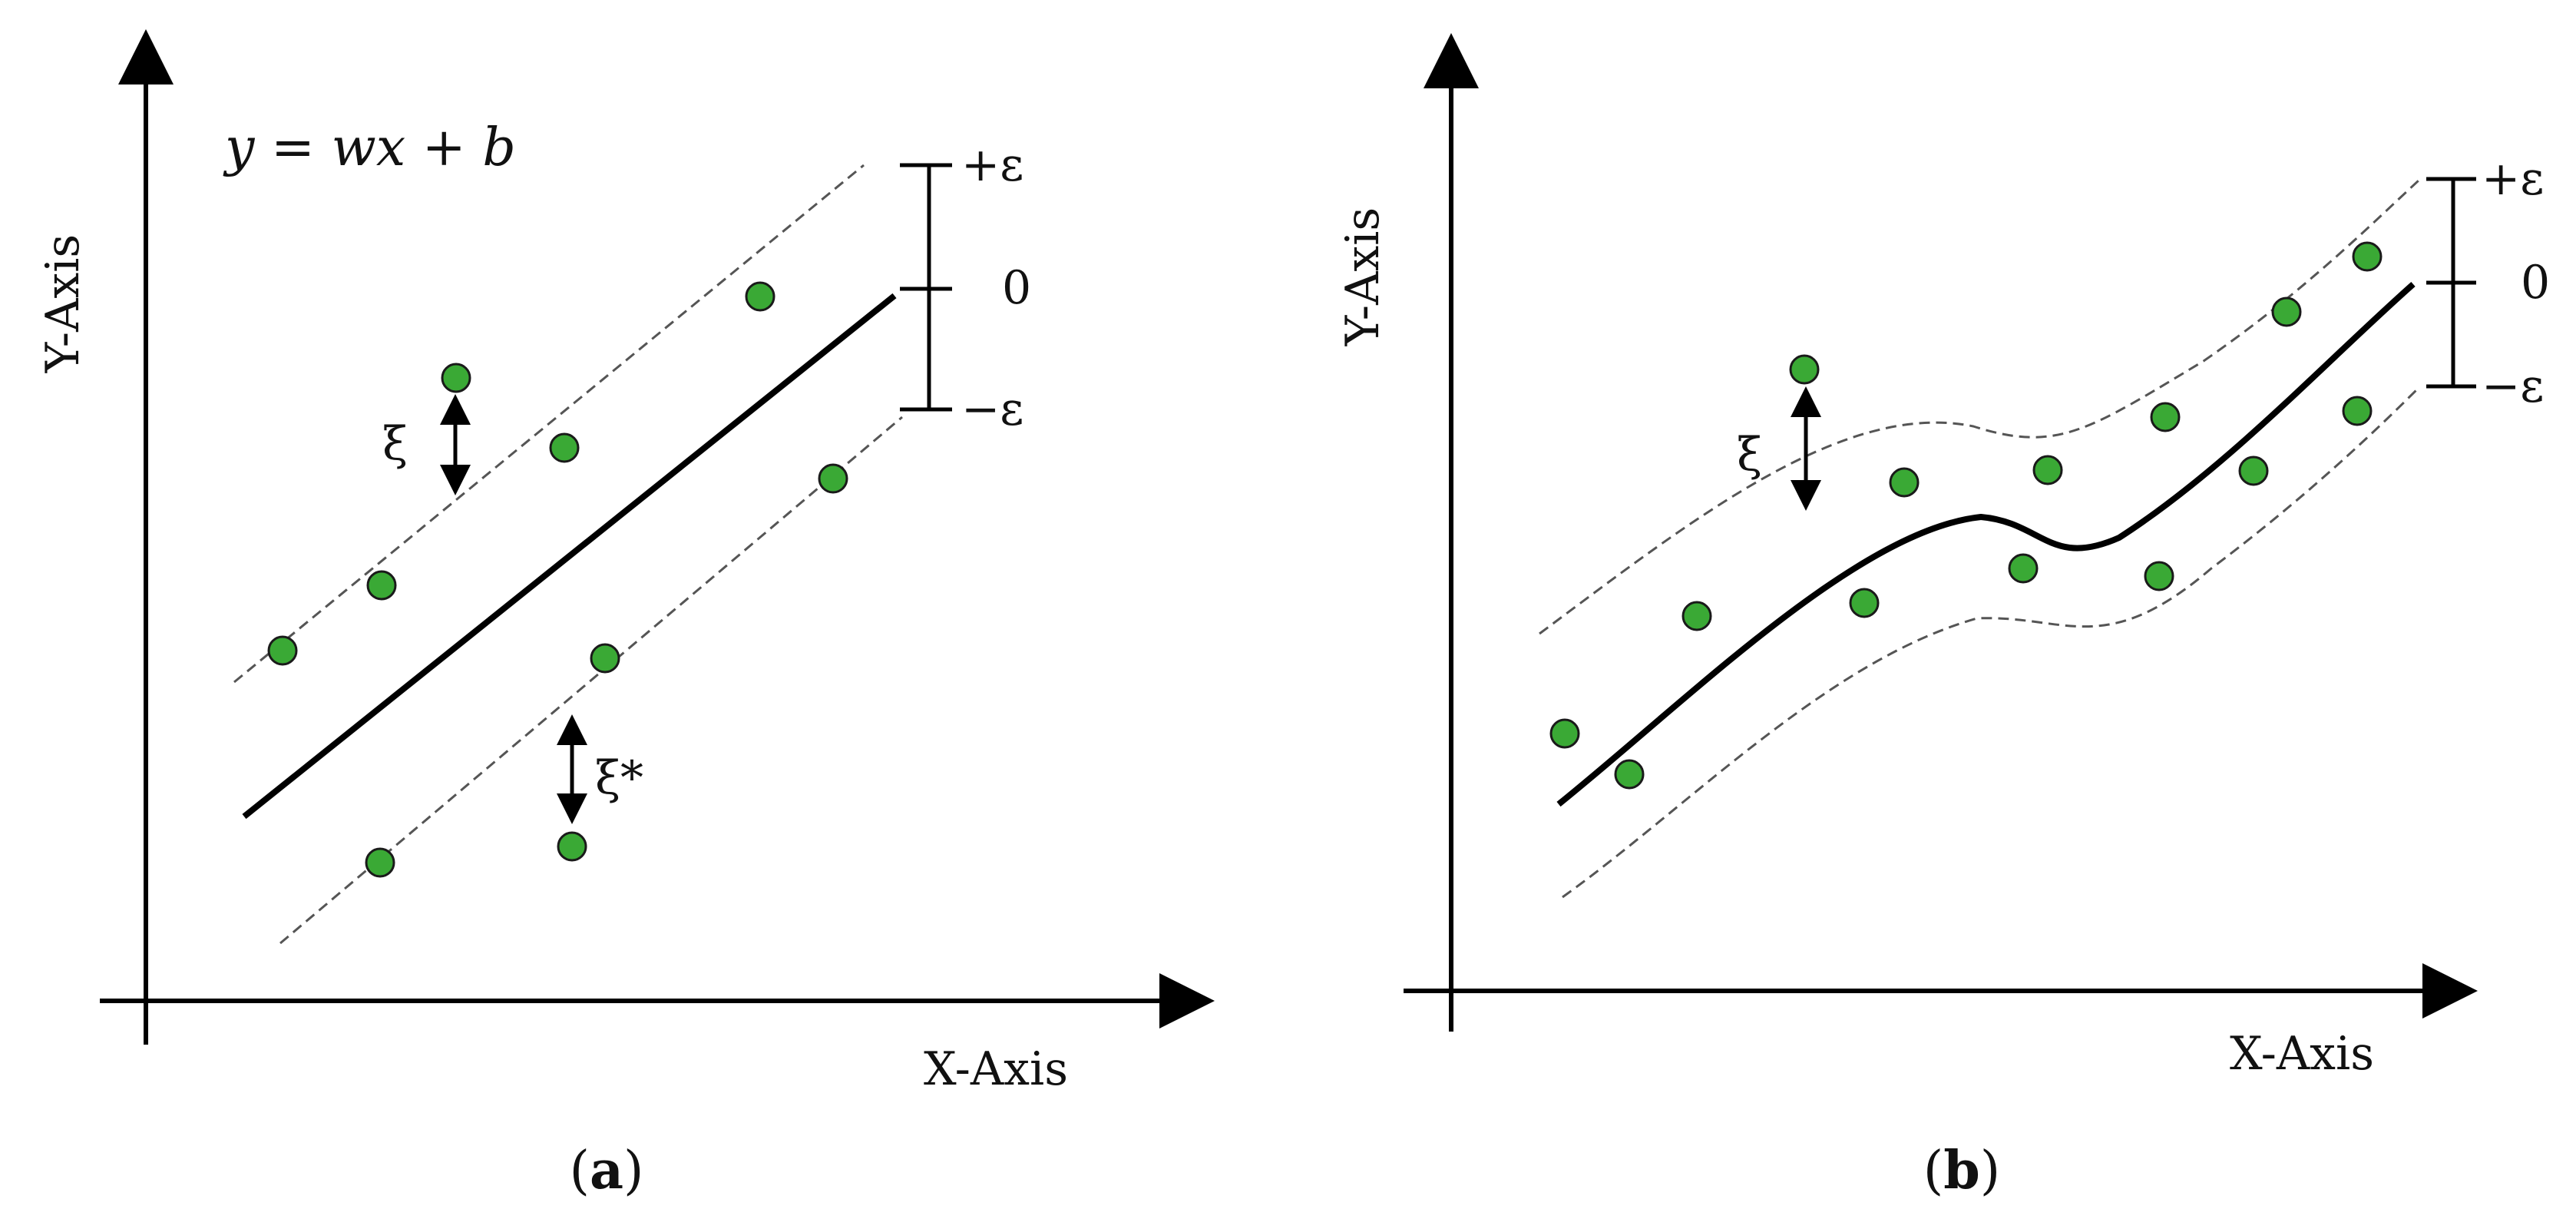 The height and width of the screenshot is (1219, 2576). What do you see at coordinates (1991, 642) in the screenshot?
I see `panel-b-lower-margin` at bounding box center [1991, 642].